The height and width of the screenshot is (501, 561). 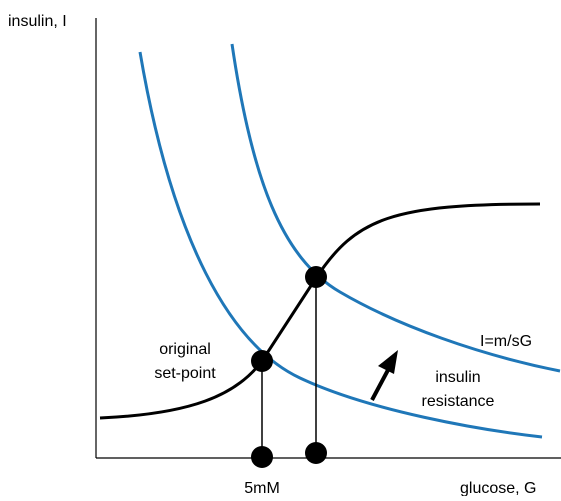 What do you see at coordinates (380, 385) in the screenshot?
I see `arrow-shaft` at bounding box center [380, 385].